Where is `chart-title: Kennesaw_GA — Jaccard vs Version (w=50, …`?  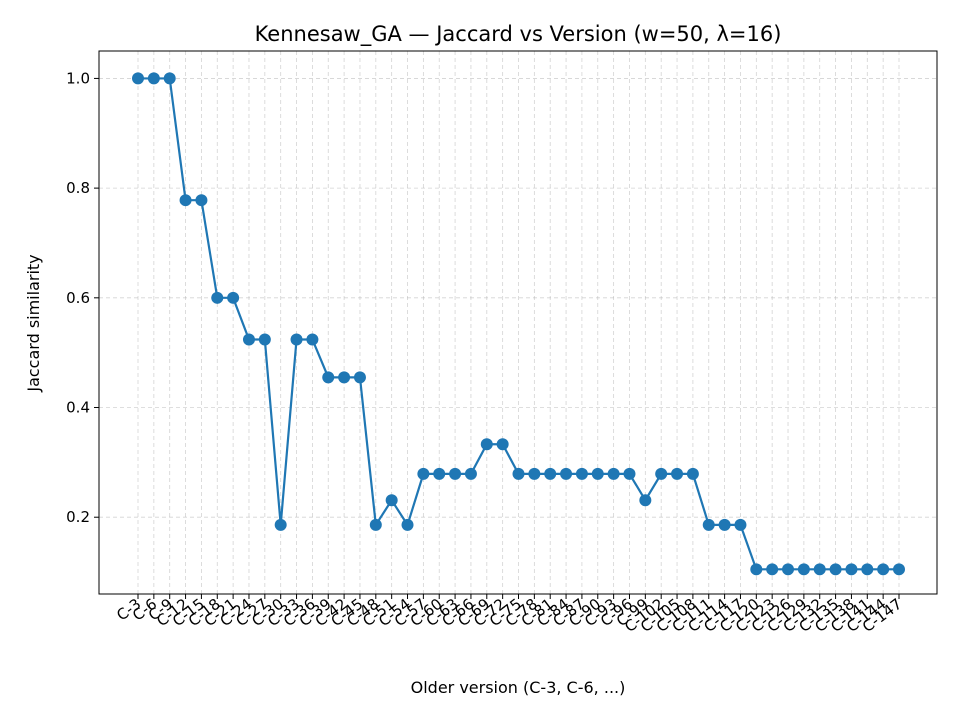
chart-title: Kennesaw_GA — Jaccard vs Version (w=50, … is located at coordinates (518, 34).